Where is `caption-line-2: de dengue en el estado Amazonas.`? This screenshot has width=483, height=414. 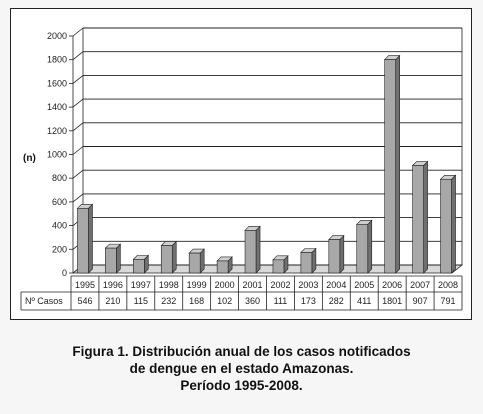 caption-line-2: de dengue en el estado Amazonas. is located at coordinates (241, 368).